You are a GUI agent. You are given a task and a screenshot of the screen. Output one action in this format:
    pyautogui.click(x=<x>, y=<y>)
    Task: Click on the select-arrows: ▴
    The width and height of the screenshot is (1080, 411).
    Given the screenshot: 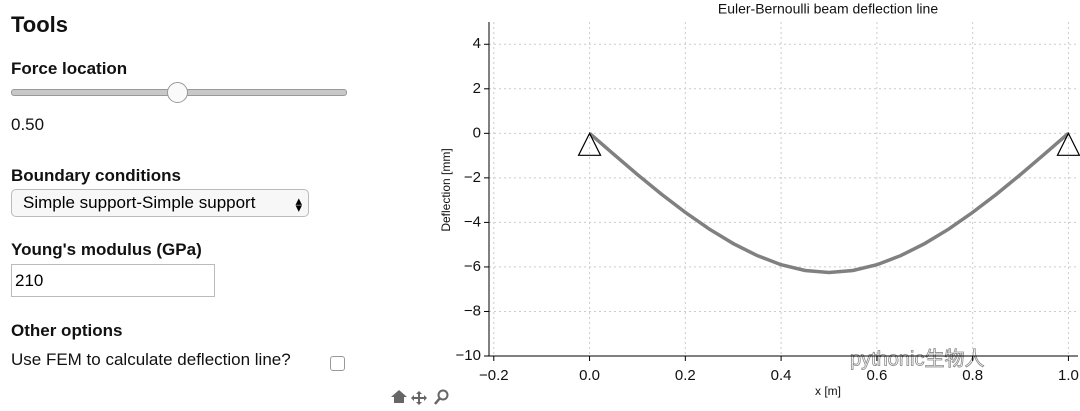 What is the action you would take?
    pyautogui.click(x=298, y=200)
    